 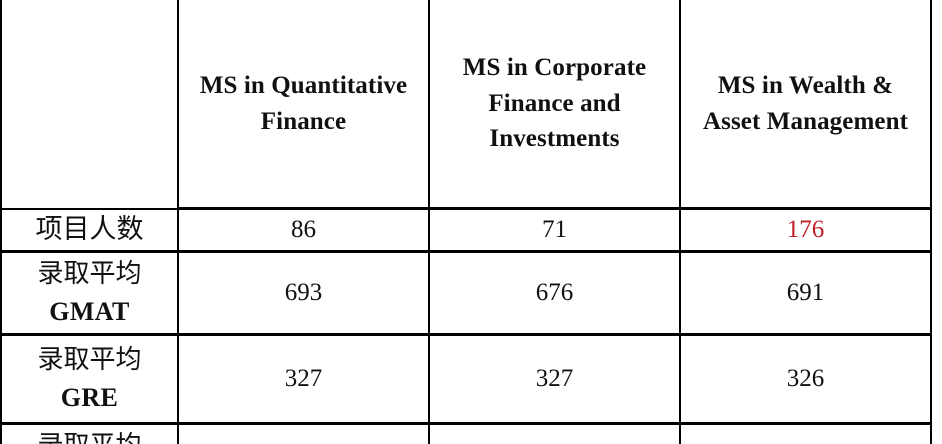 I want to click on row-label-program-size: 项目人数, so click(x=89, y=230).